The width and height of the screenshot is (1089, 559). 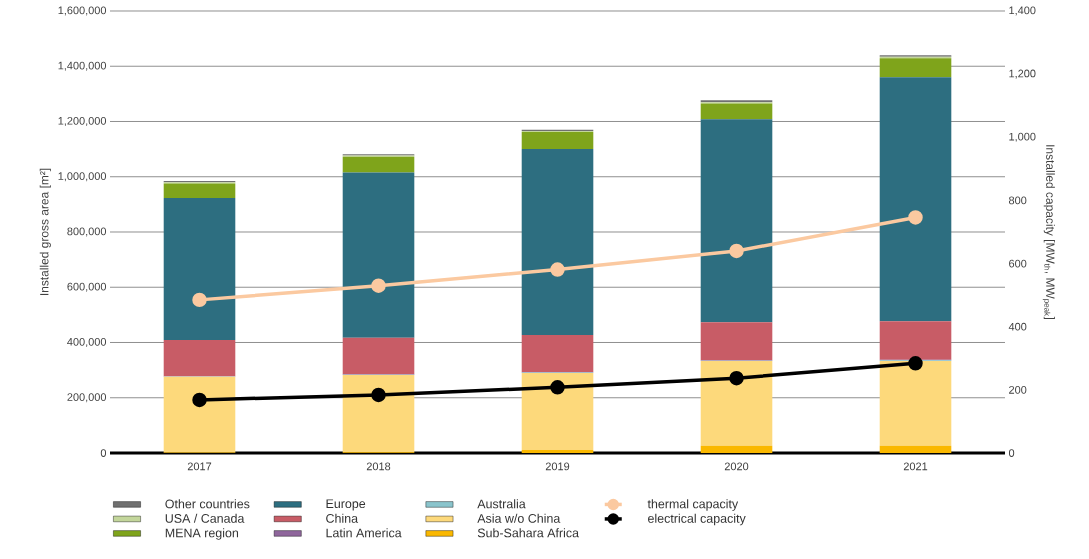 I want to click on legend-label: Sub-Sahara Africa, so click(x=528, y=533).